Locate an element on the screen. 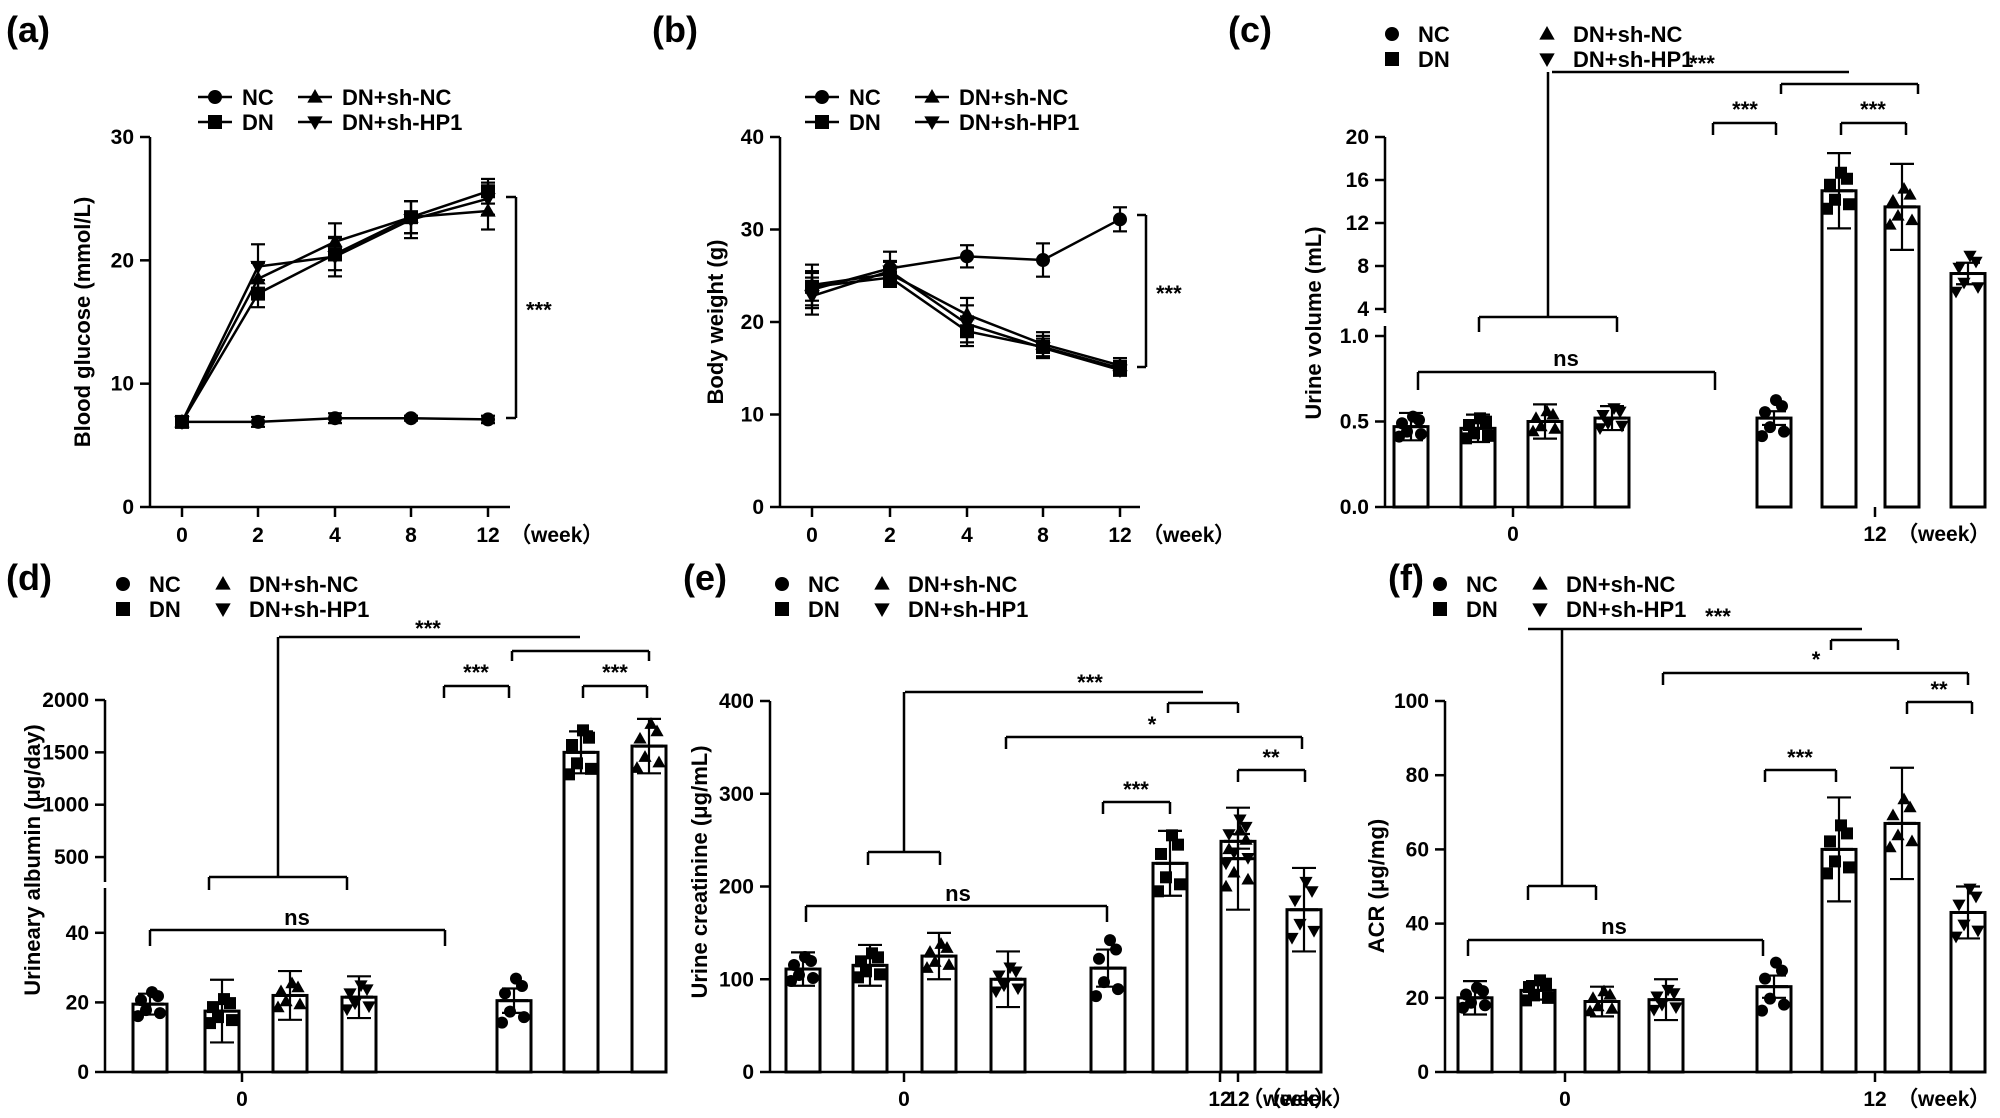  y-axis-title: ACR (μg/mg) is located at coordinates (1376, 886).